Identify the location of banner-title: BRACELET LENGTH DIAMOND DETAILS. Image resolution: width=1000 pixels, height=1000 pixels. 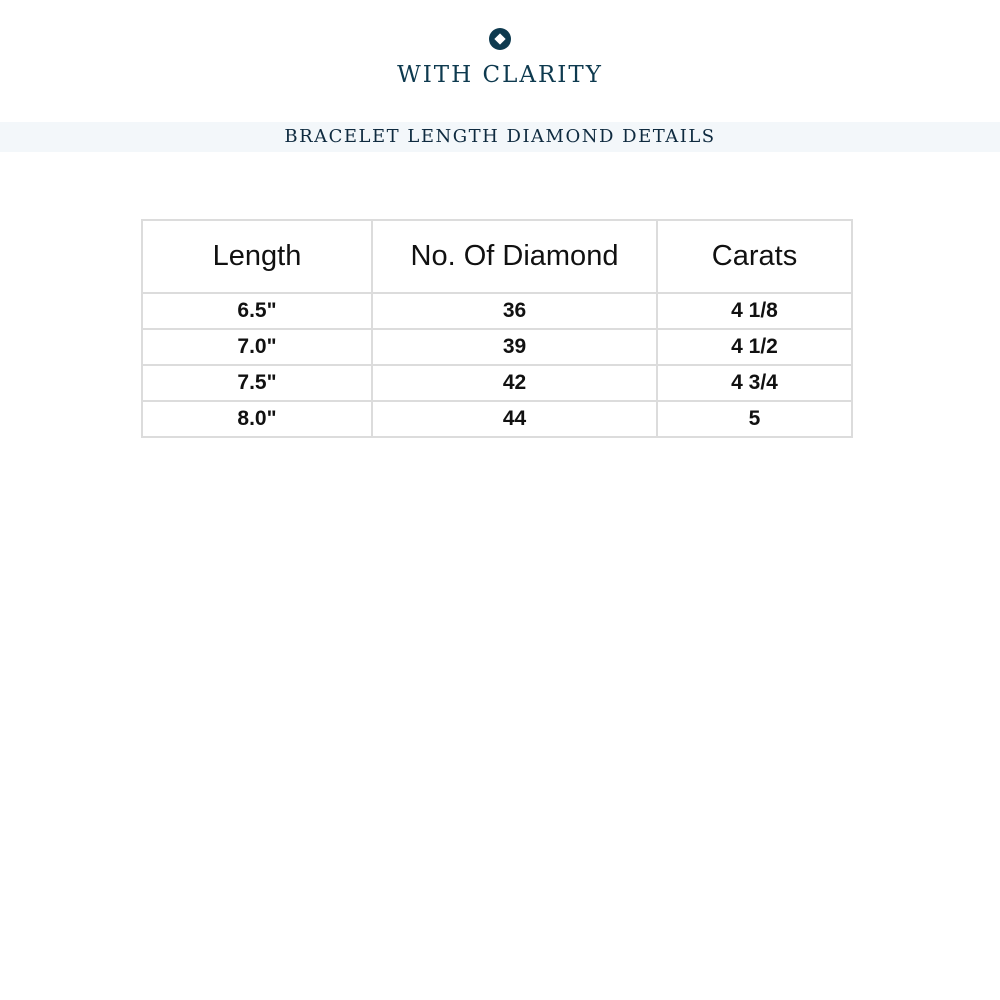
(500, 136).